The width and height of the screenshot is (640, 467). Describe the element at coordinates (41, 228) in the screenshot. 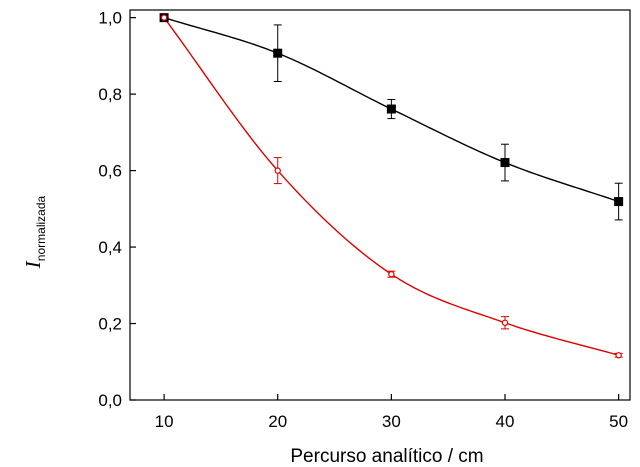

I see `y-axis-title-sub: normalizada` at that location.